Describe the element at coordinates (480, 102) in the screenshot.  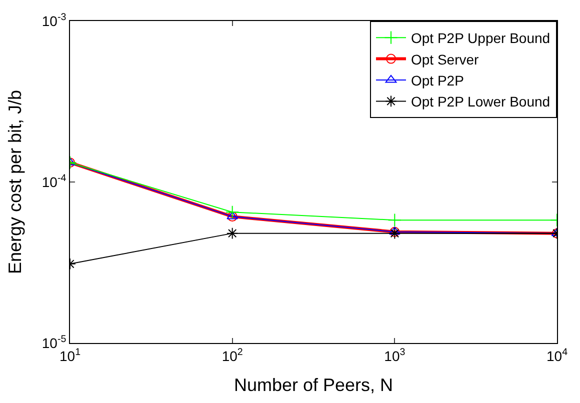
I see `legend-label: Opt P2P Lower Bound` at that location.